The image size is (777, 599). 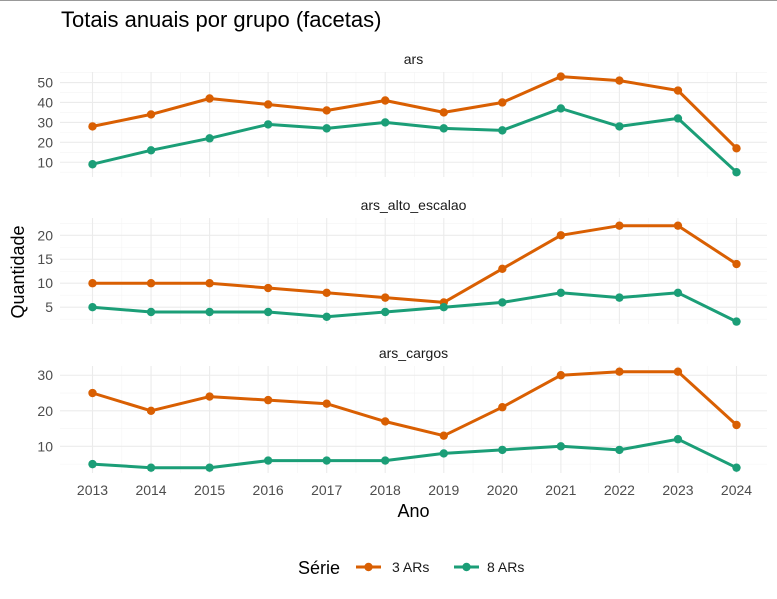 I want to click on y-tick-label: 15, so click(x=45, y=259).